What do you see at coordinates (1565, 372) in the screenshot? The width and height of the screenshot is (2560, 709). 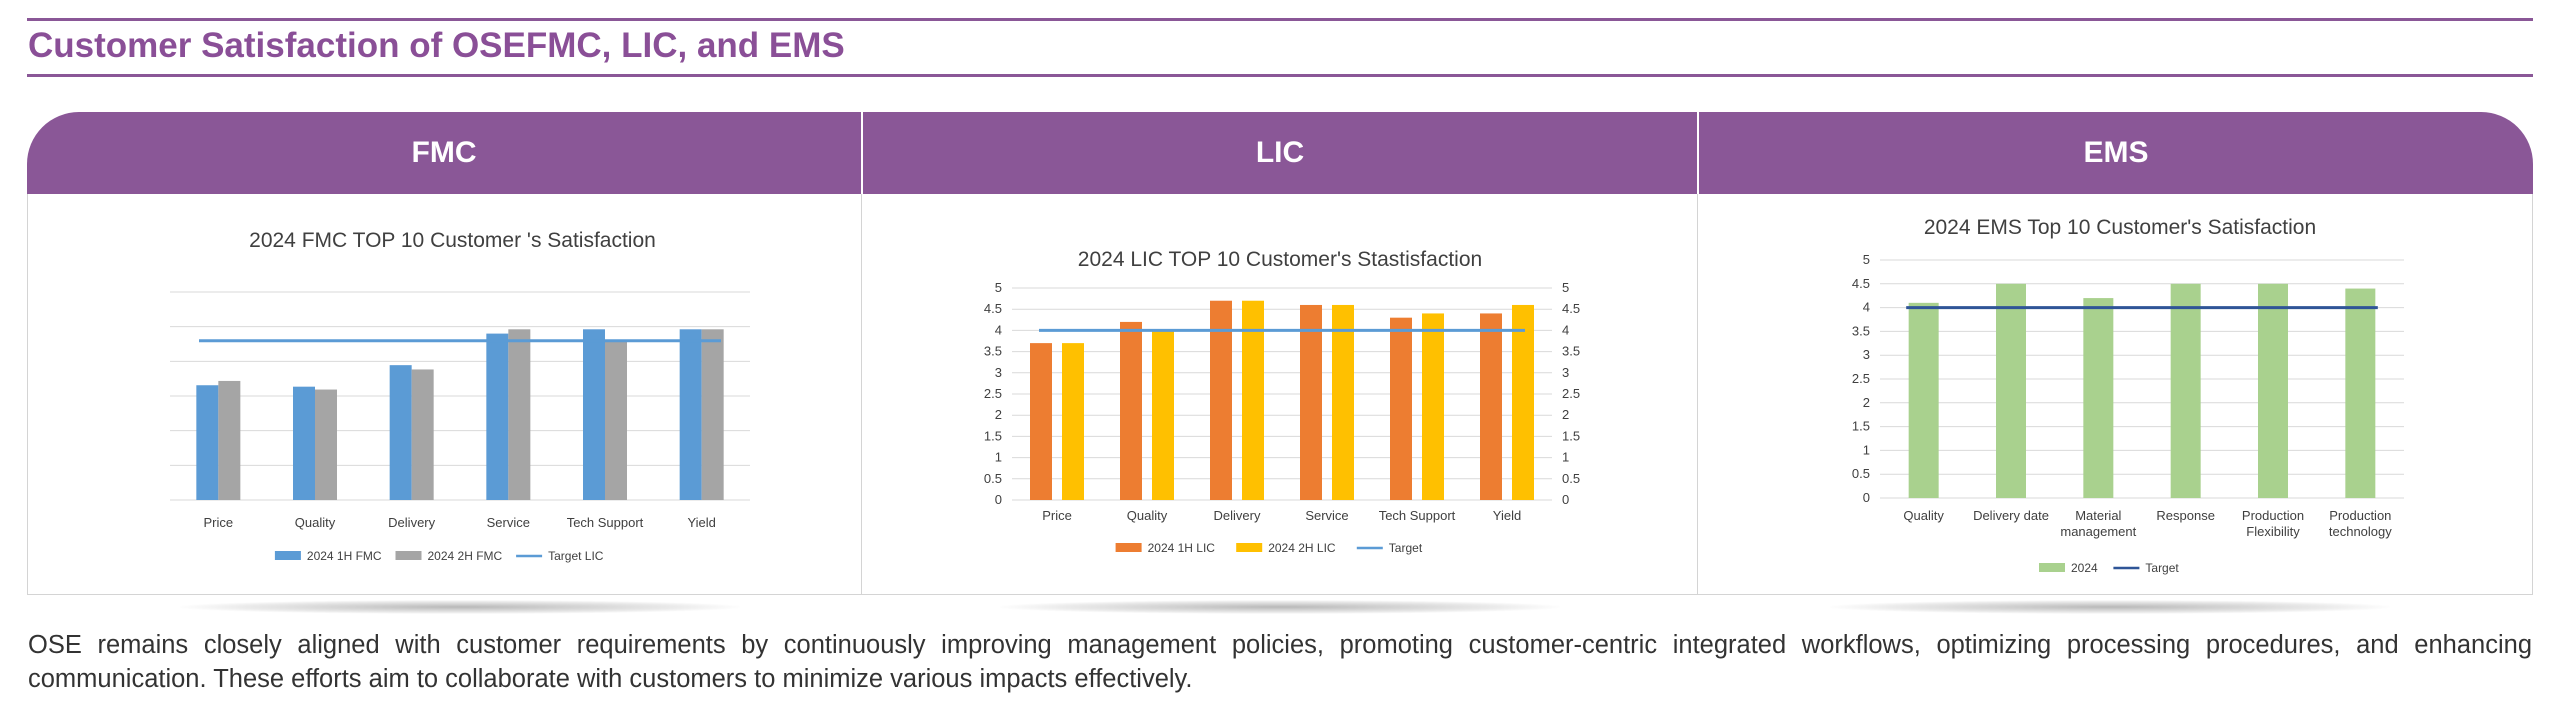 I see `y-tick-label-right: 3` at bounding box center [1565, 372].